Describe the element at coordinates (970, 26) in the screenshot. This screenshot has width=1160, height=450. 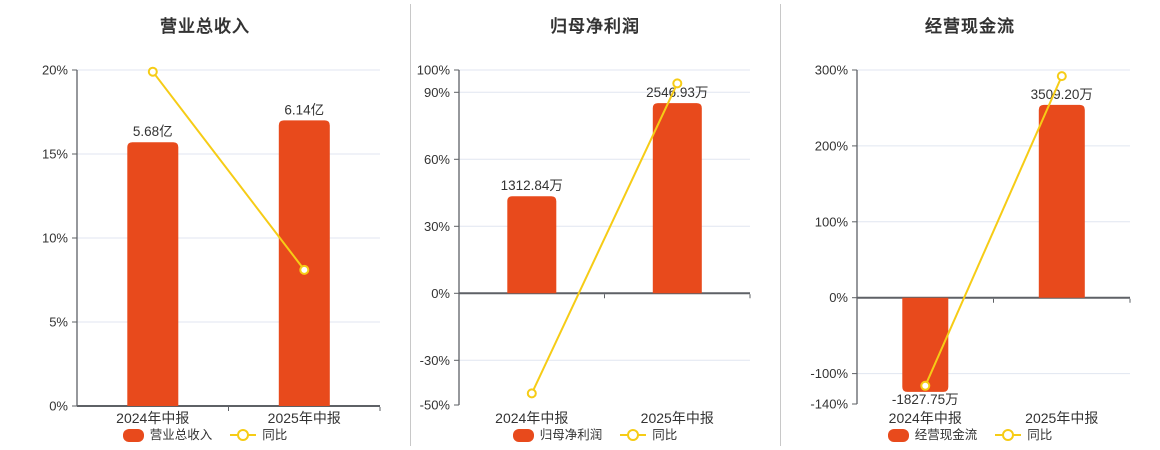
I see `chart-title: 经营现金流` at that location.